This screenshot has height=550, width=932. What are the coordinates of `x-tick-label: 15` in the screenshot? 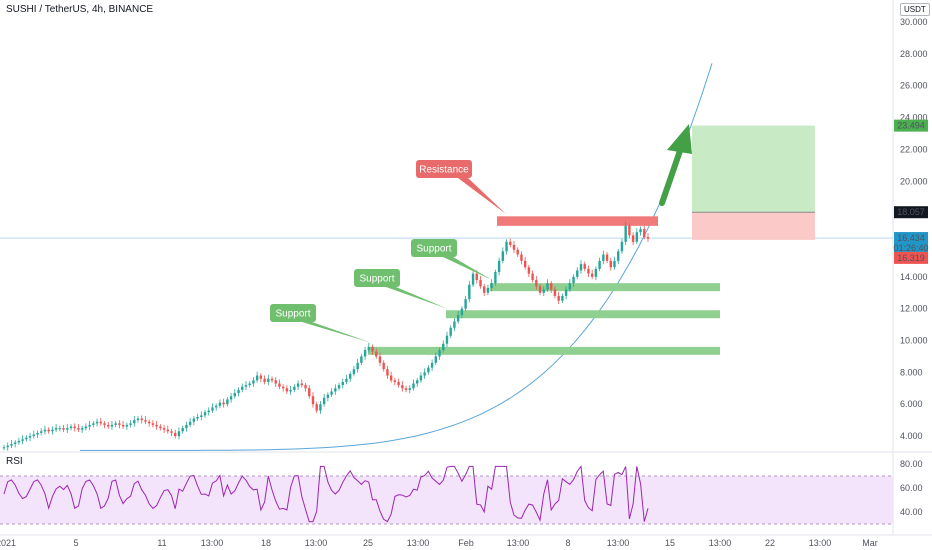 It's located at (670, 543).